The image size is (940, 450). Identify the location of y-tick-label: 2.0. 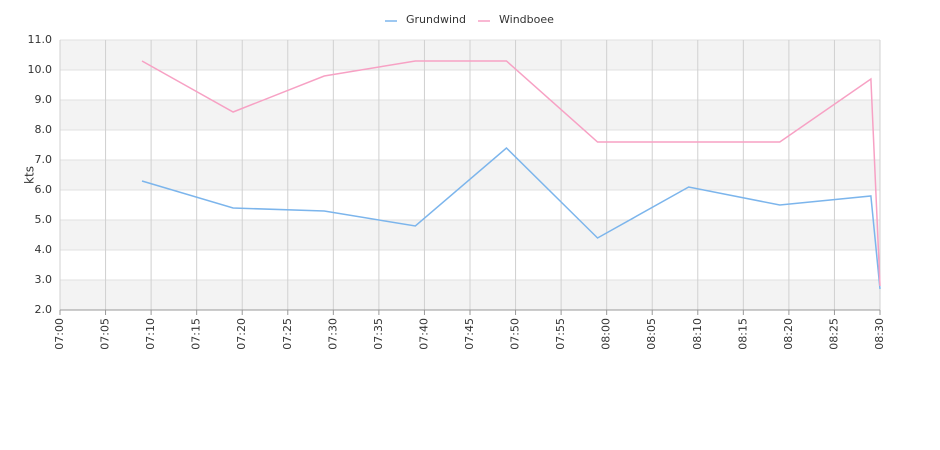
(44, 309).